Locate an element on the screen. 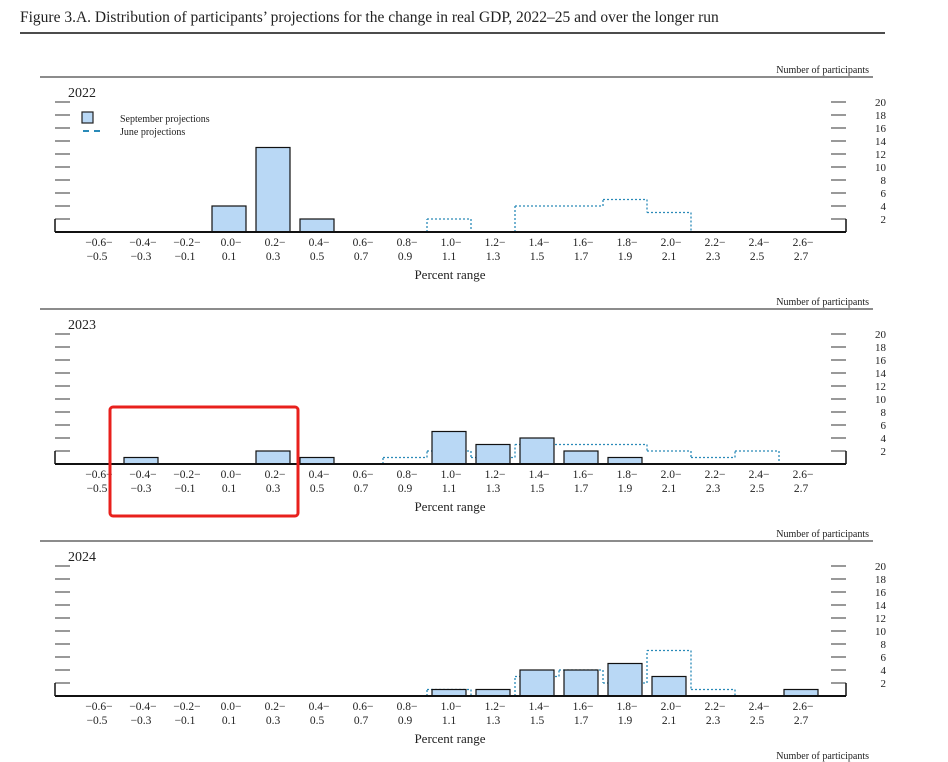  x-tick-label-top: 1.6− is located at coordinates (583, 707).